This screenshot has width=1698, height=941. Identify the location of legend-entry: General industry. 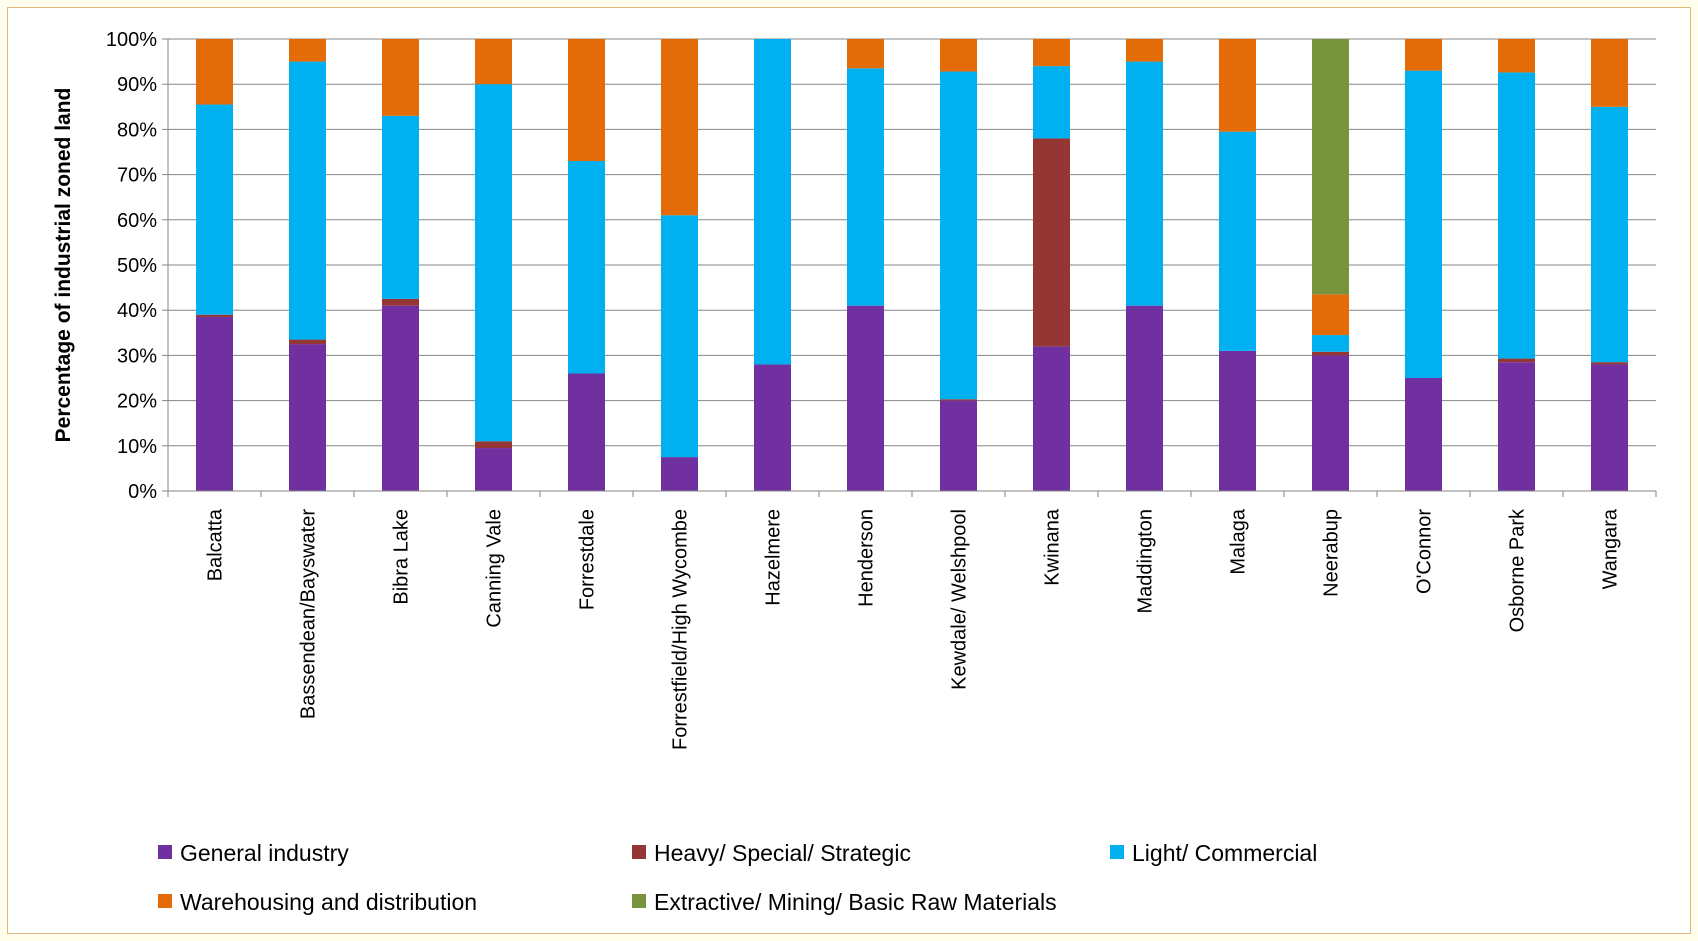
(264, 853).